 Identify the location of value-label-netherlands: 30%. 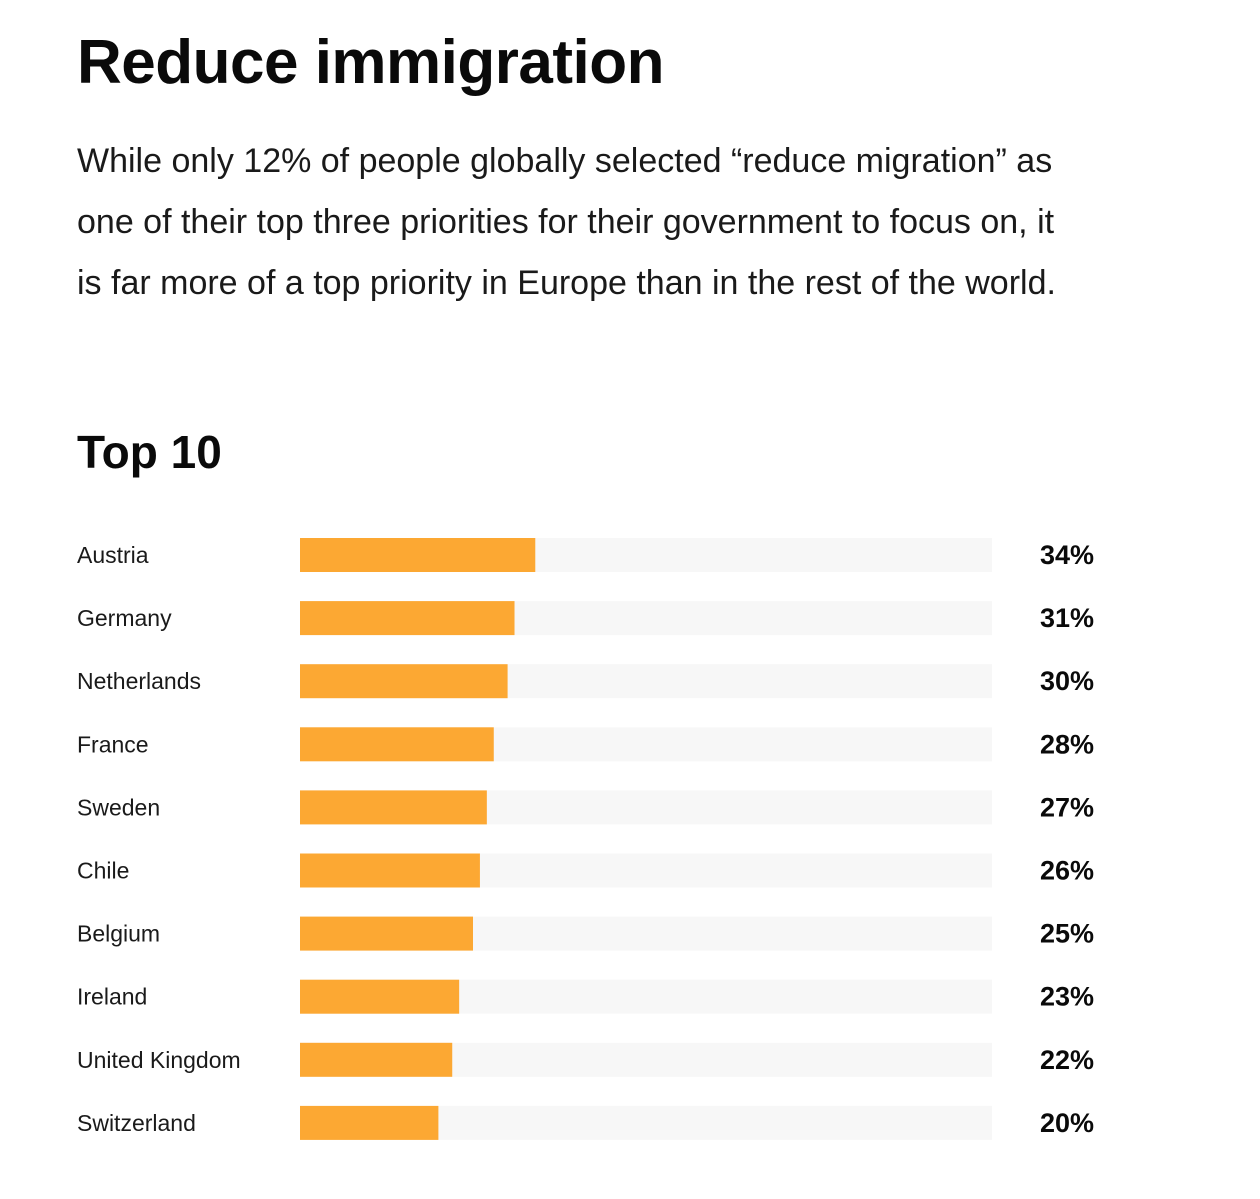
(1067, 681).